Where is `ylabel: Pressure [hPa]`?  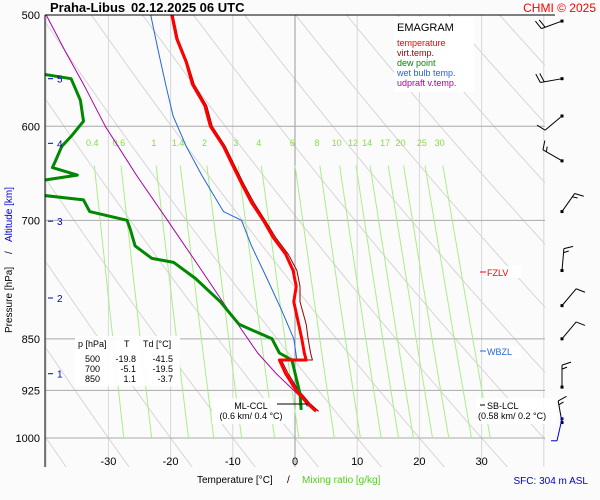 ylabel: Pressure [hPa] is located at coordinates (9, 300).